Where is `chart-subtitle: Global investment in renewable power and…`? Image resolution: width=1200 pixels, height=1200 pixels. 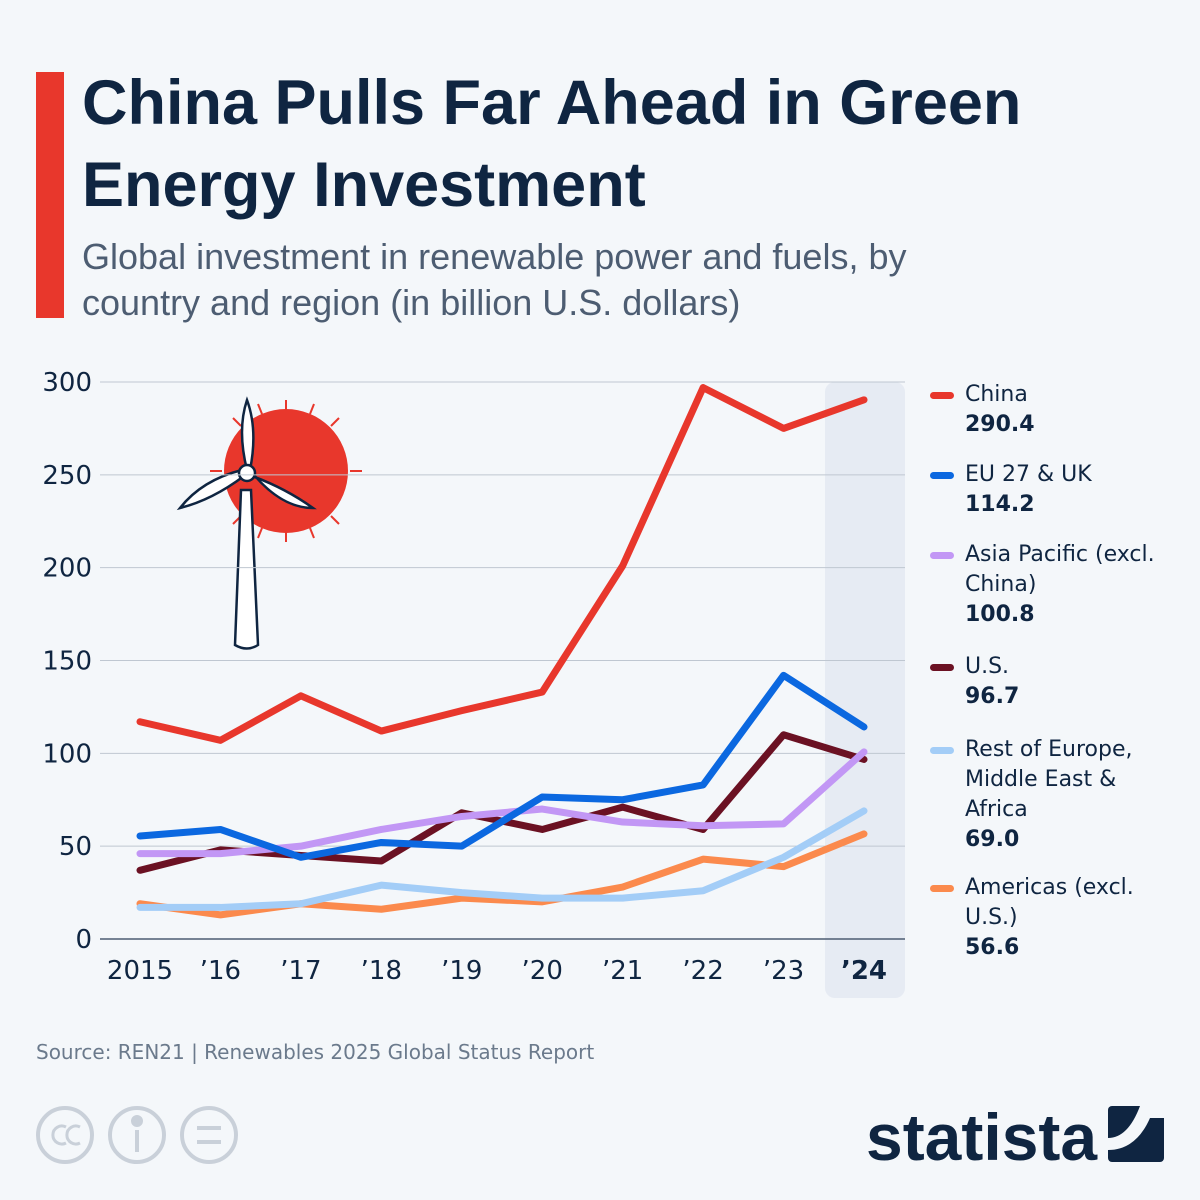 chart-subtitle: Global investment in renewable power and… is located at coordinates (494, 279).